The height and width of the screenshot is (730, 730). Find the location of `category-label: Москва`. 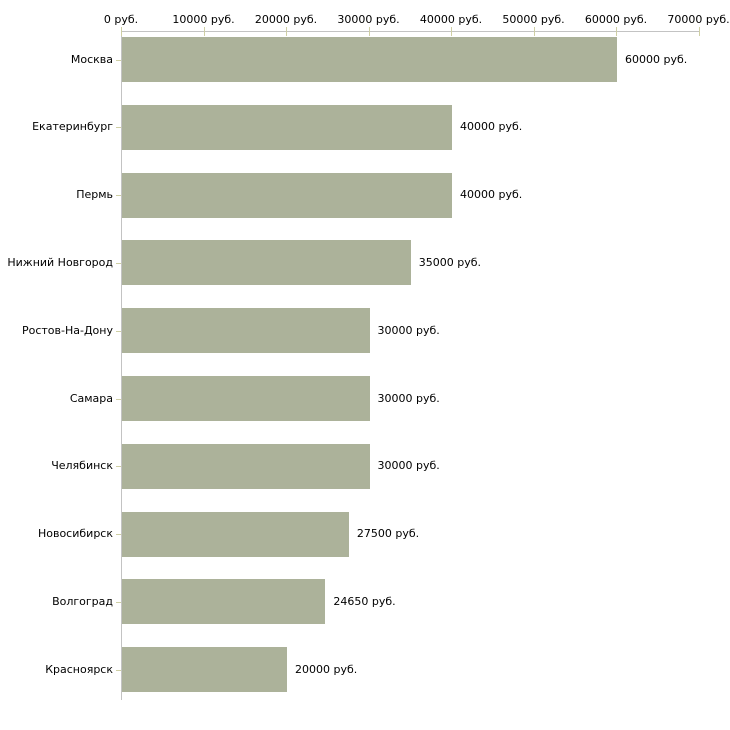

category-label: Москва is located at coordinates (91, 59).